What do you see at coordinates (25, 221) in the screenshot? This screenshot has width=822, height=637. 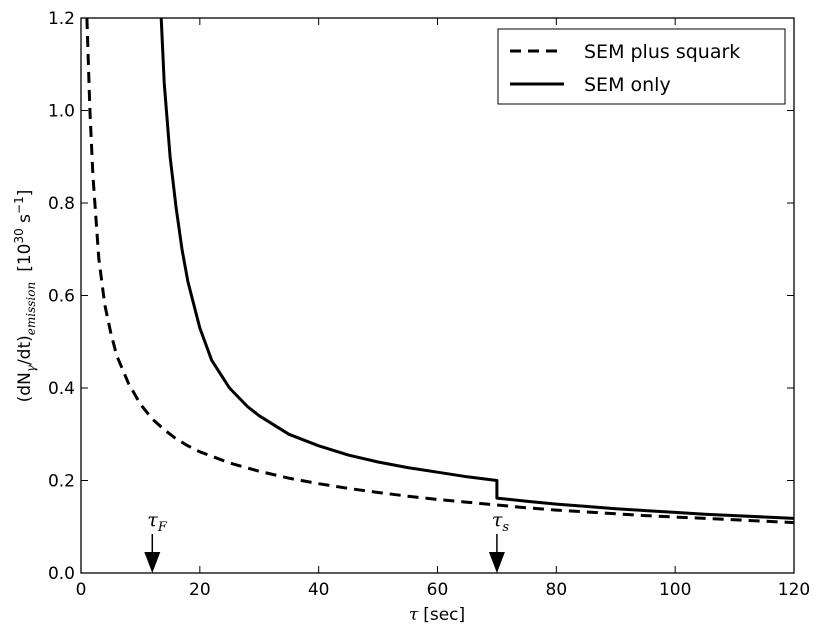 I see `y-label-units-mid: s` at bounding box center [25, 221].